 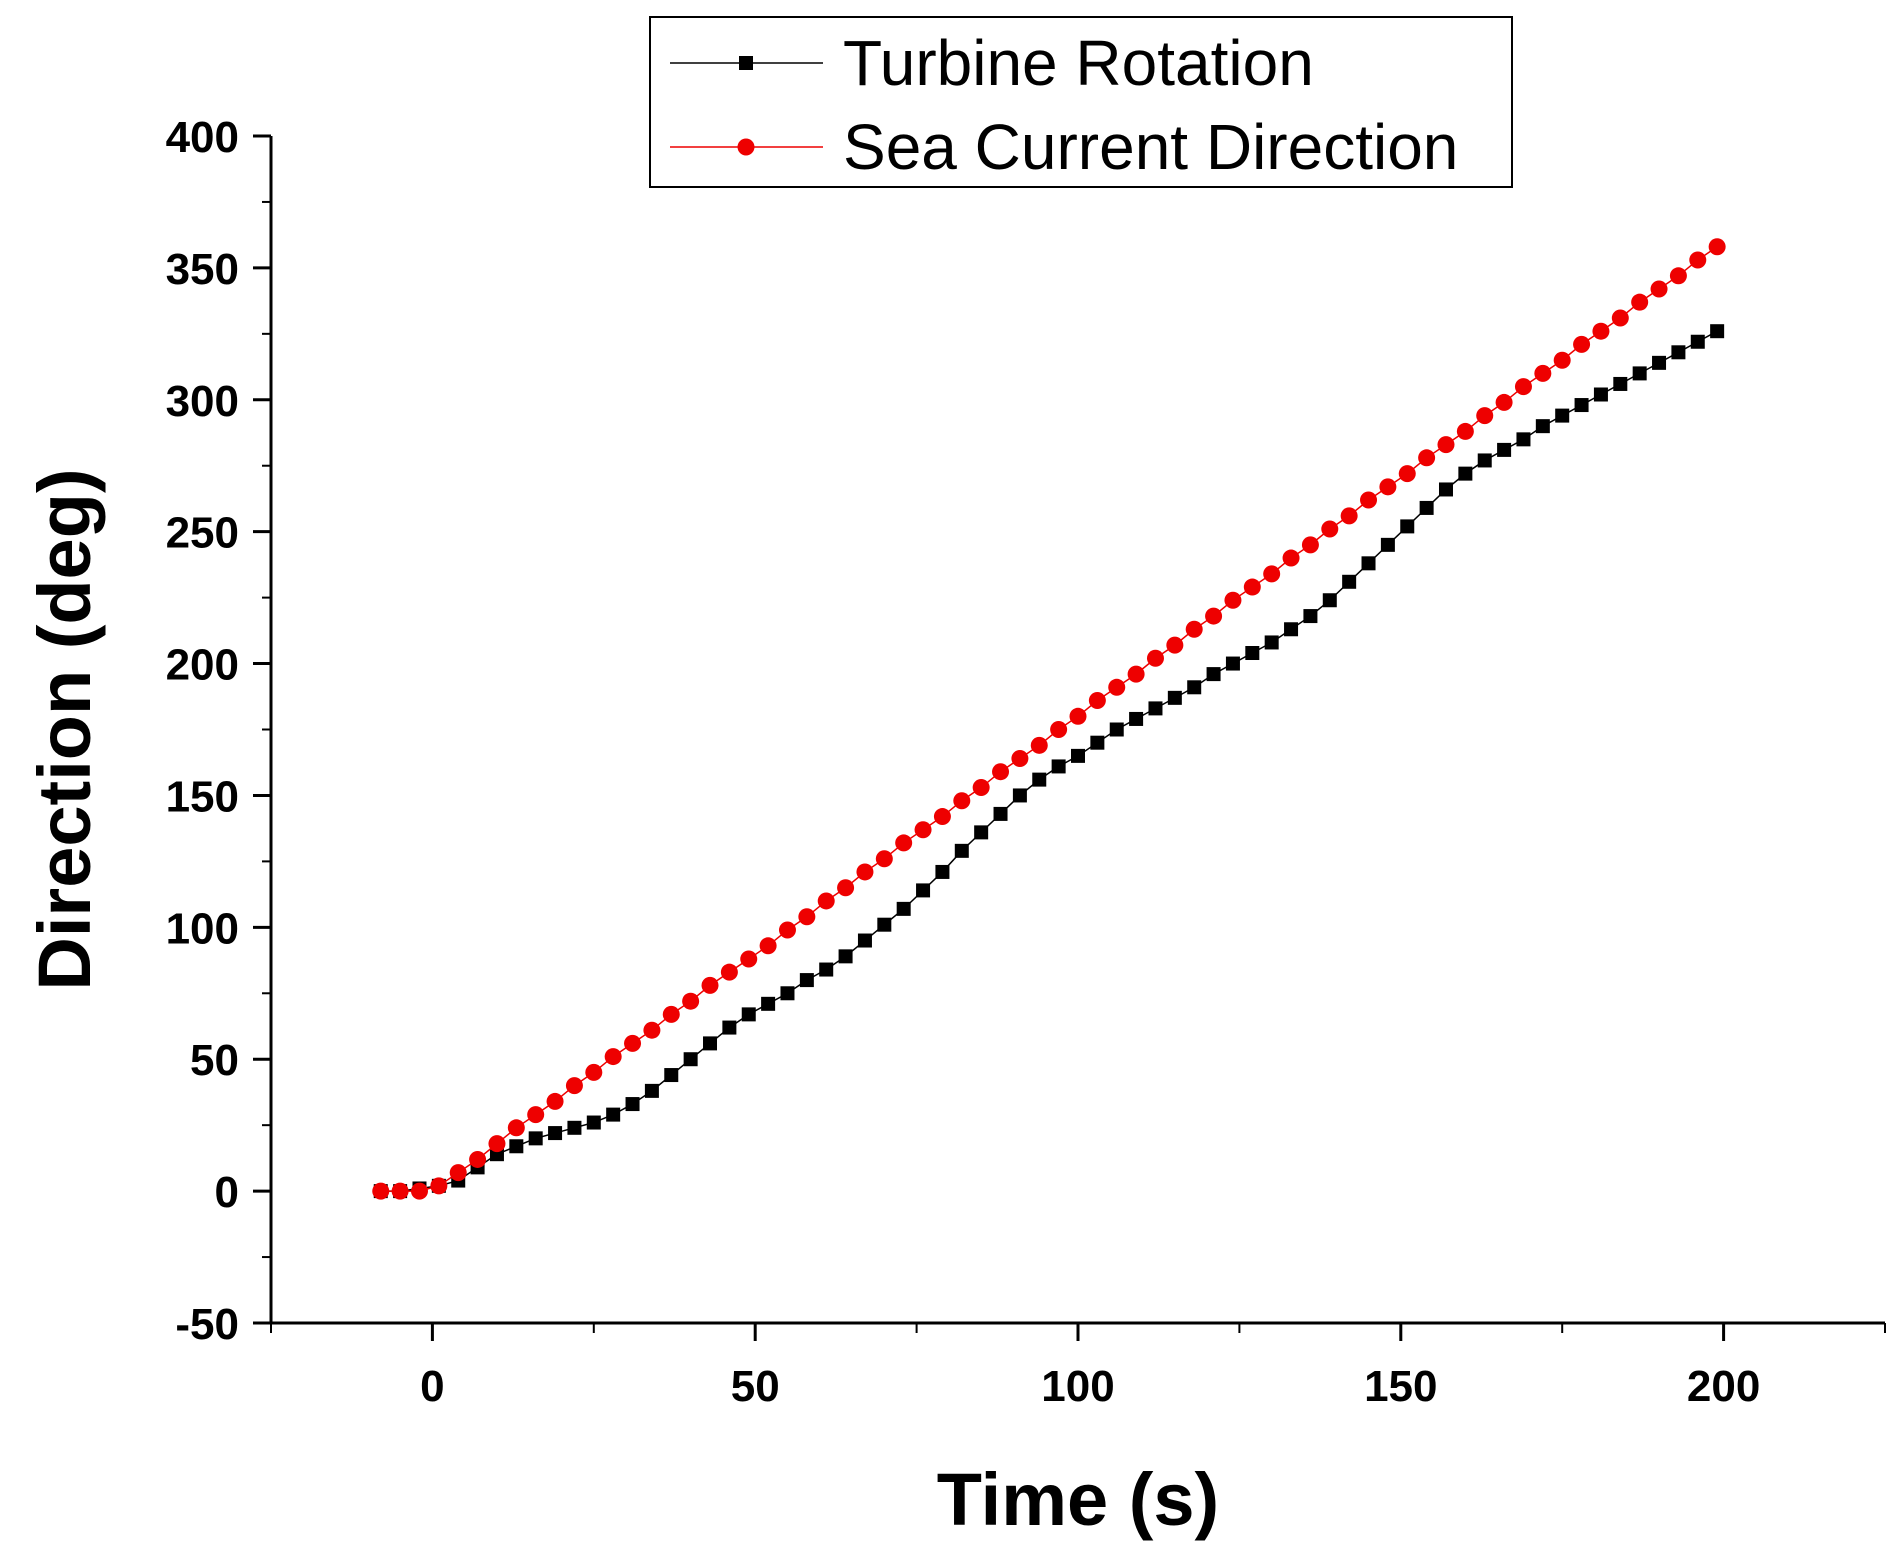 I want to click on y-tick-label: 50, so click(x=214, y=1060).